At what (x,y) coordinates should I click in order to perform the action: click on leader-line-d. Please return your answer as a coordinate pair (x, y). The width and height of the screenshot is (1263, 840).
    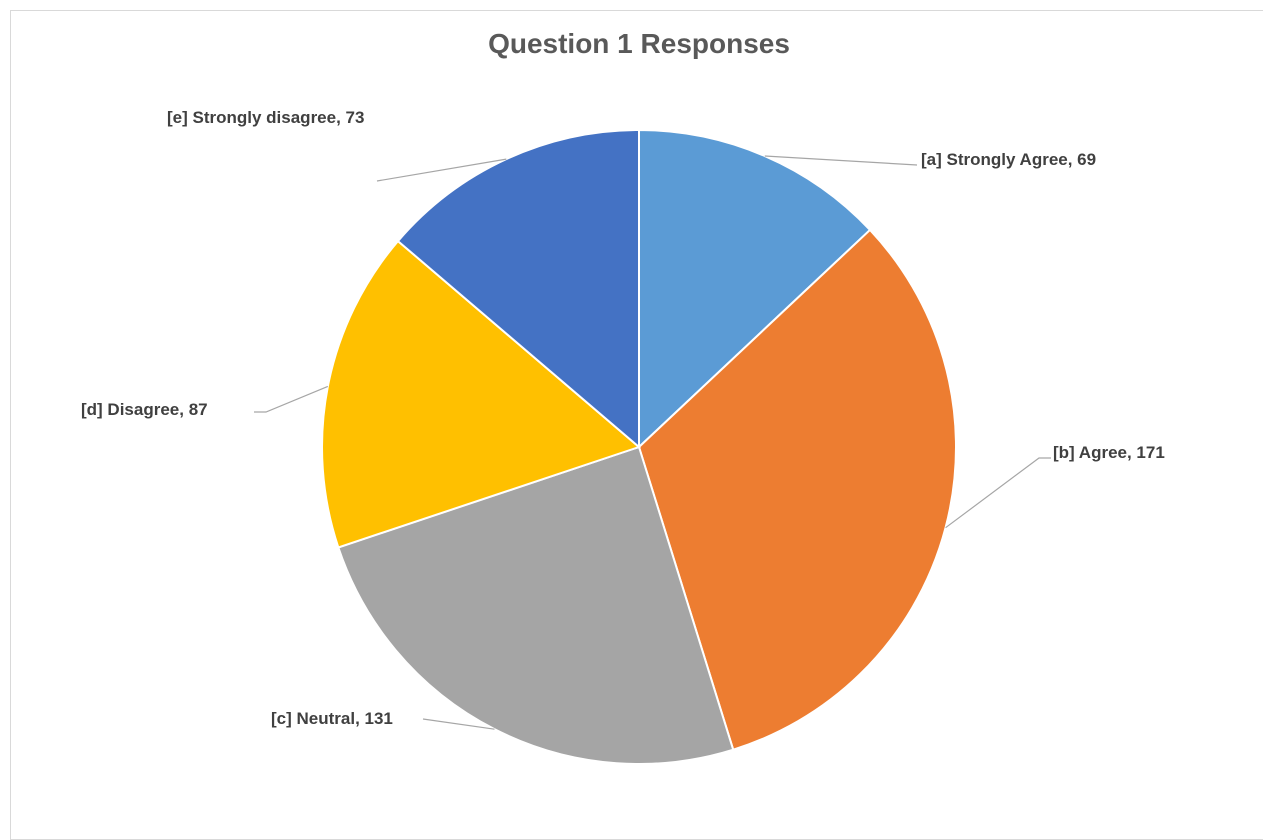
    Looking at the image, I should click on (291, 399).